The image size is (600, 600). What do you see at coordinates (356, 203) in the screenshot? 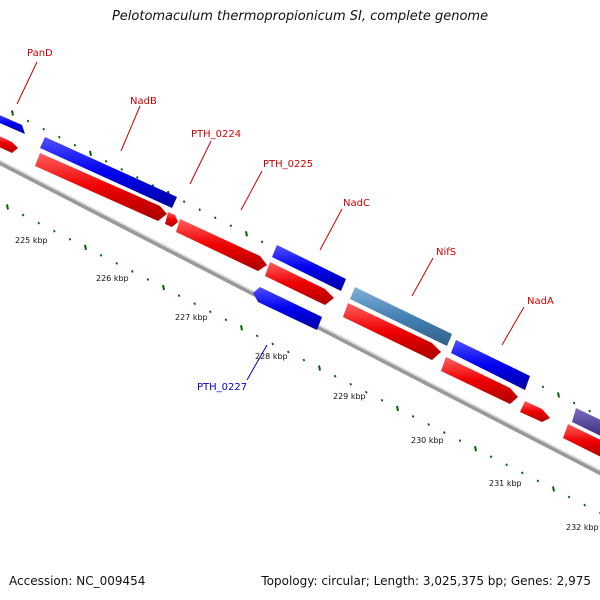
I see `gene-label-nadc: NadC` at bounding box center [356, 203].